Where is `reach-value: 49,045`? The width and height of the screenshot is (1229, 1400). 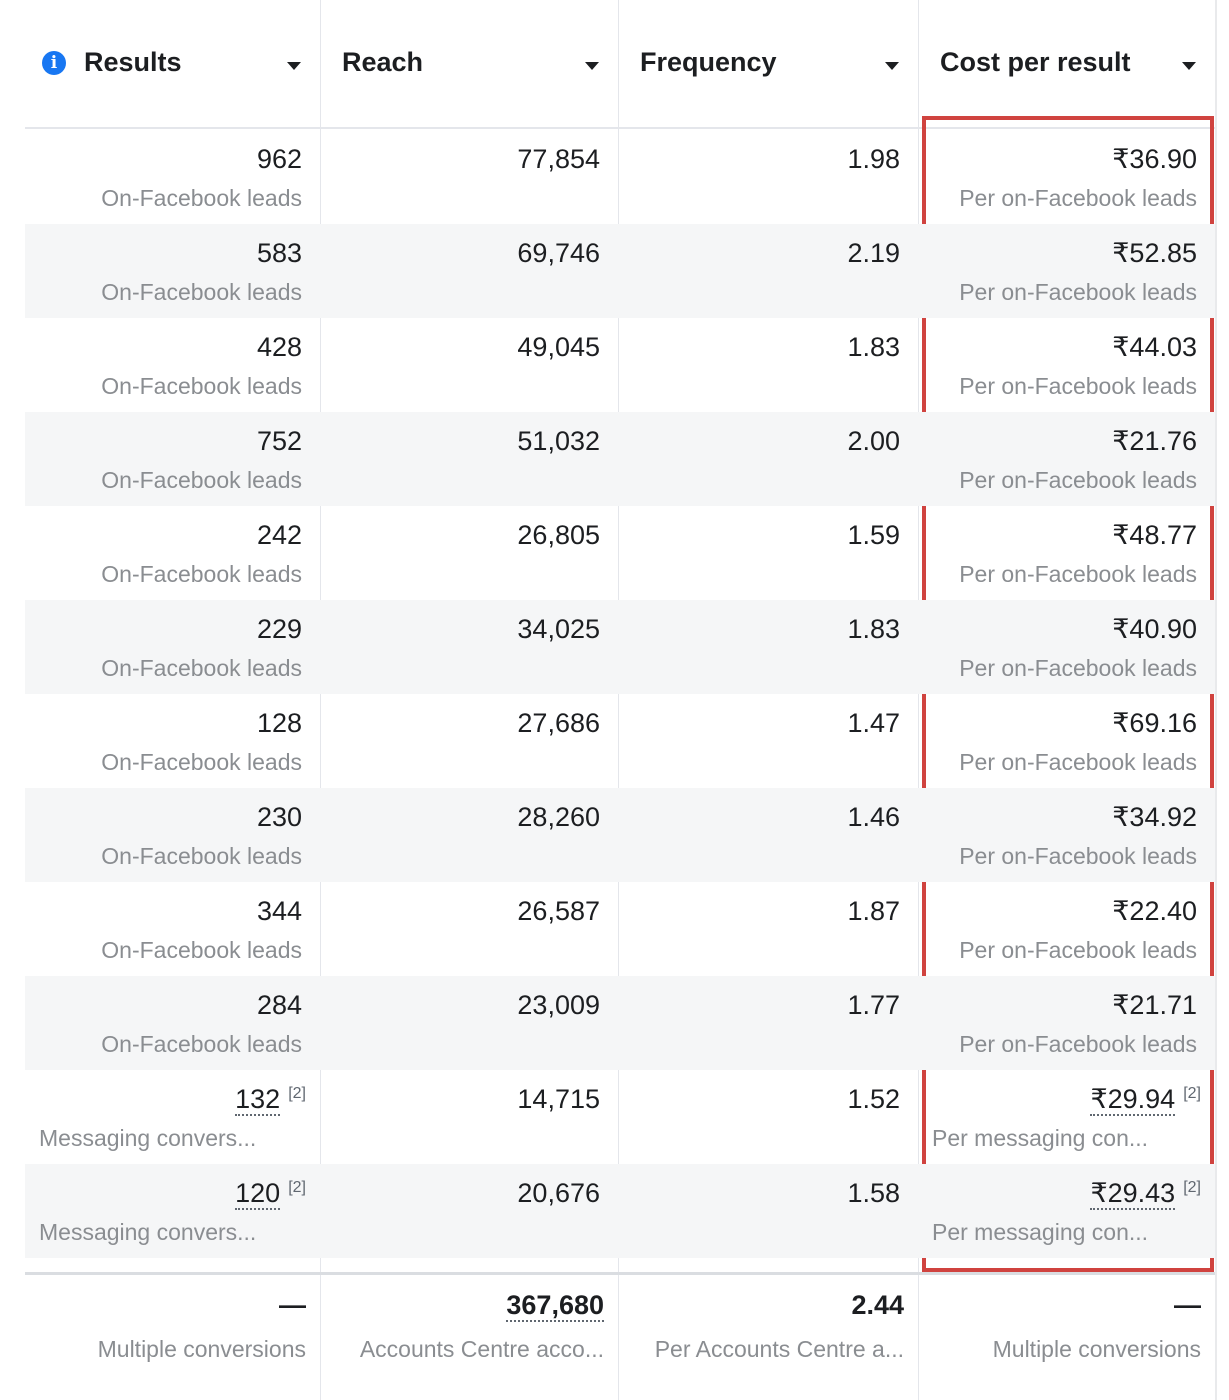 reach-value: 49,045 is located at coordinates (558, 347).